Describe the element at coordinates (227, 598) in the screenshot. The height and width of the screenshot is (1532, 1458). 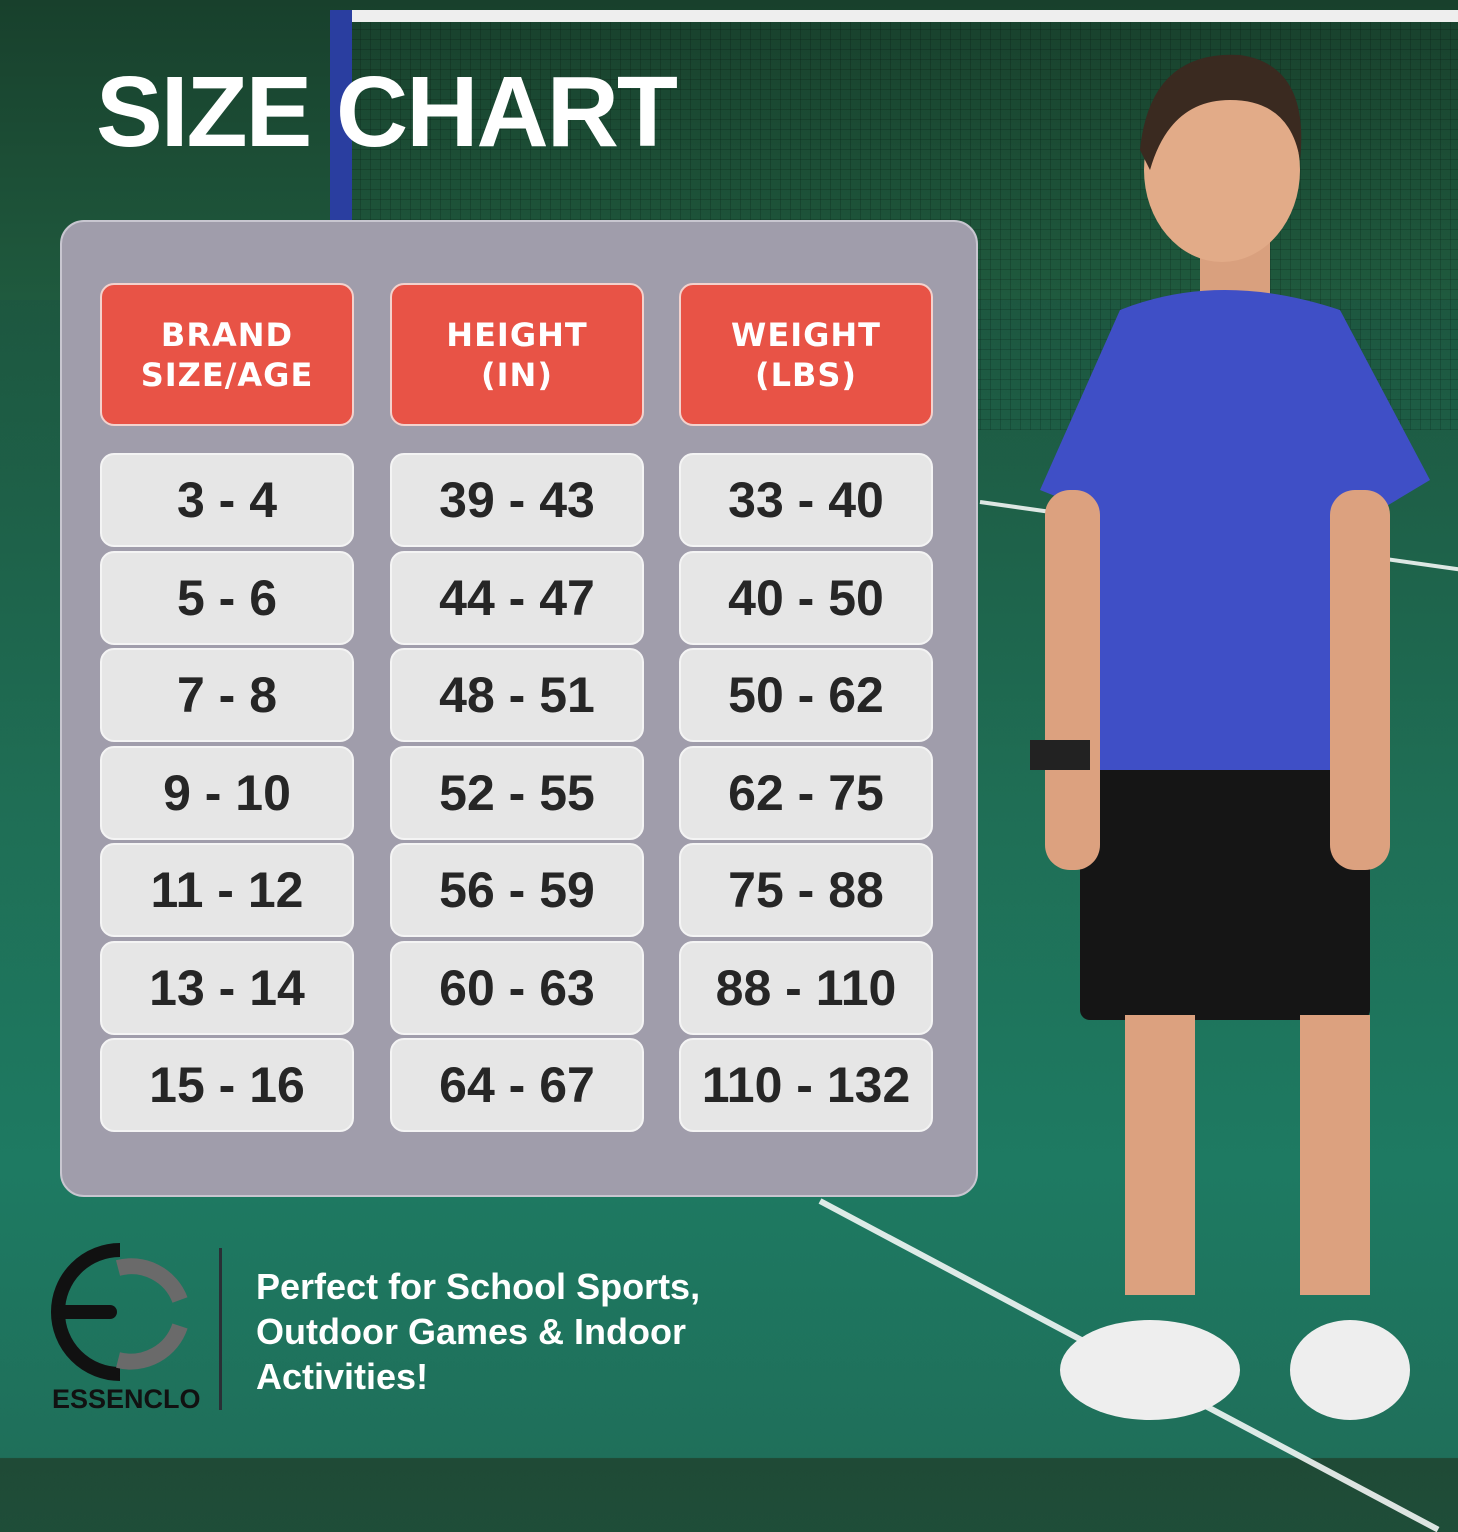
I see `table-cell: 5 - 6` at that location.